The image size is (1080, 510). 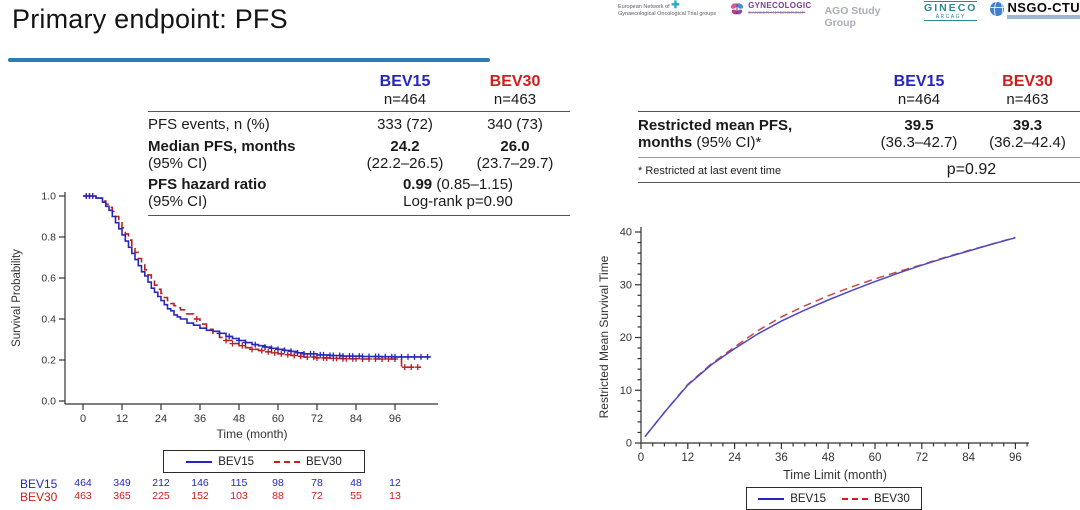 What do you see at coordinates (405, 124) in the screenshot?
I see `pfs-events-bev15: 333 (72)` at bounding box center [405, 124].